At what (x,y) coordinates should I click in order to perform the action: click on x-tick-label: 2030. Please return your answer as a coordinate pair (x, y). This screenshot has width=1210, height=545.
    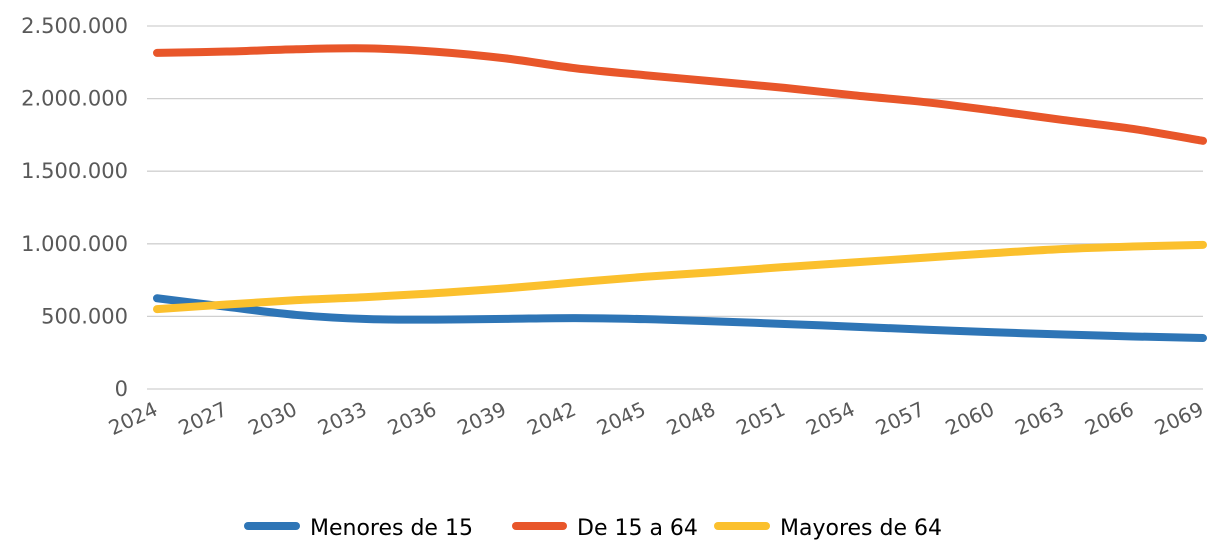
    Looking at the image, I should click on (272, 418).